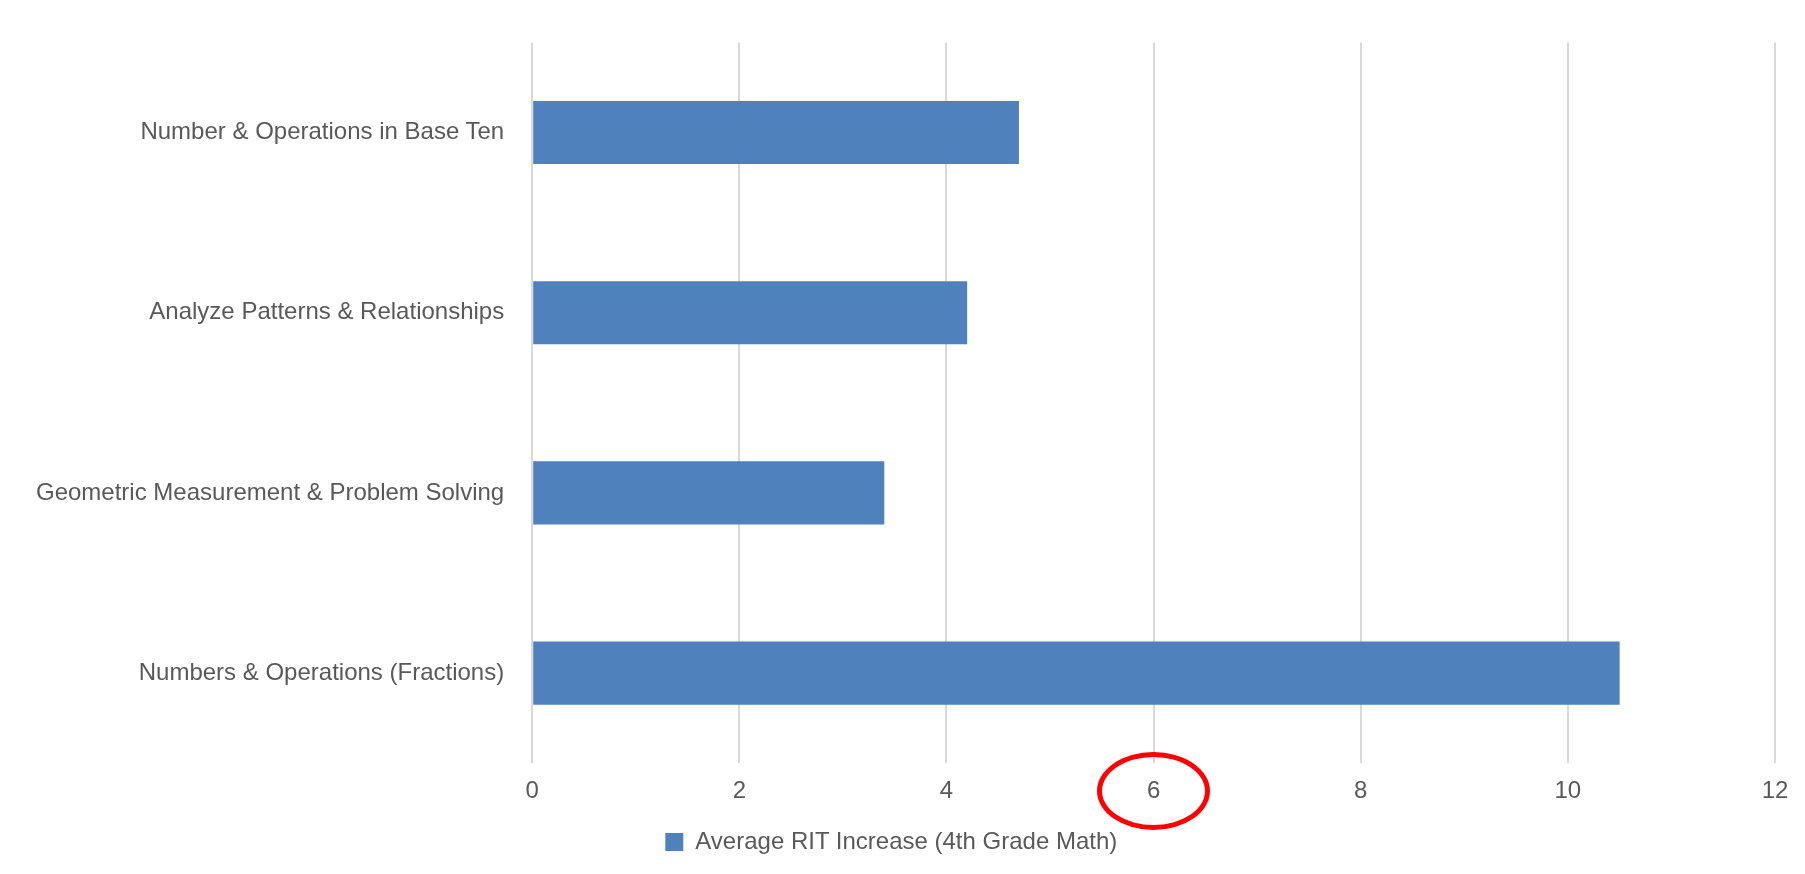  What do you see at coordinates (270, 491) in the screenshot?
I see `y-tick-label: Geometric Measurement & Problem Solving` at bounding box center [270, 491].